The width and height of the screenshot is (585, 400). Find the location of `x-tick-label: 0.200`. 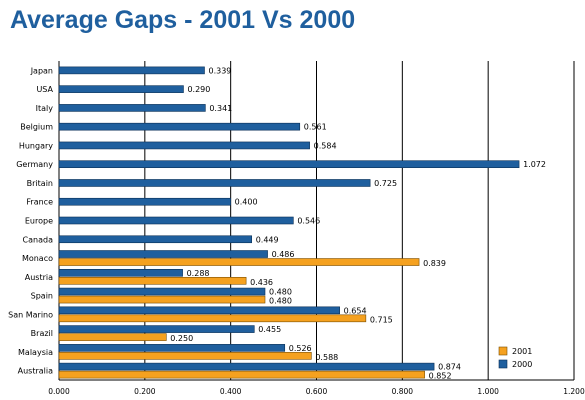

x-tick-label: 0.200 is located at coordinates (145, 391).